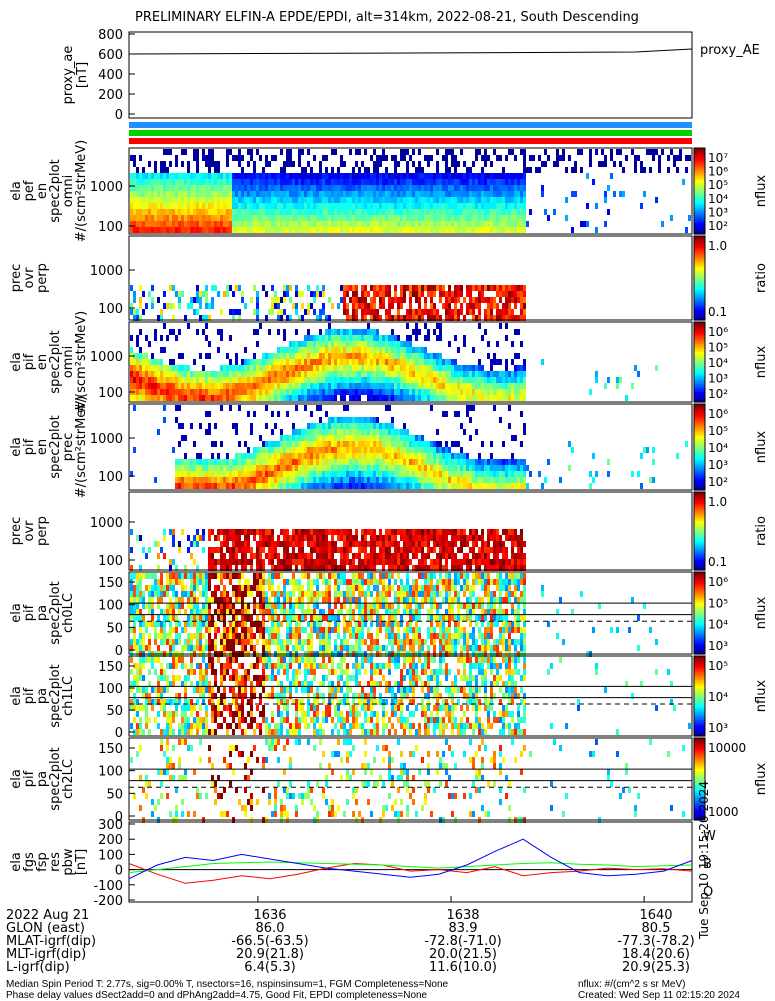 Image resolution: width=775 pixels, height=1001 pixels. What do you see at coordinates (761, 447) in the screenshot?
I see `ela-pif-prec-cb-label: nflux` at bounding box center [761, 447].